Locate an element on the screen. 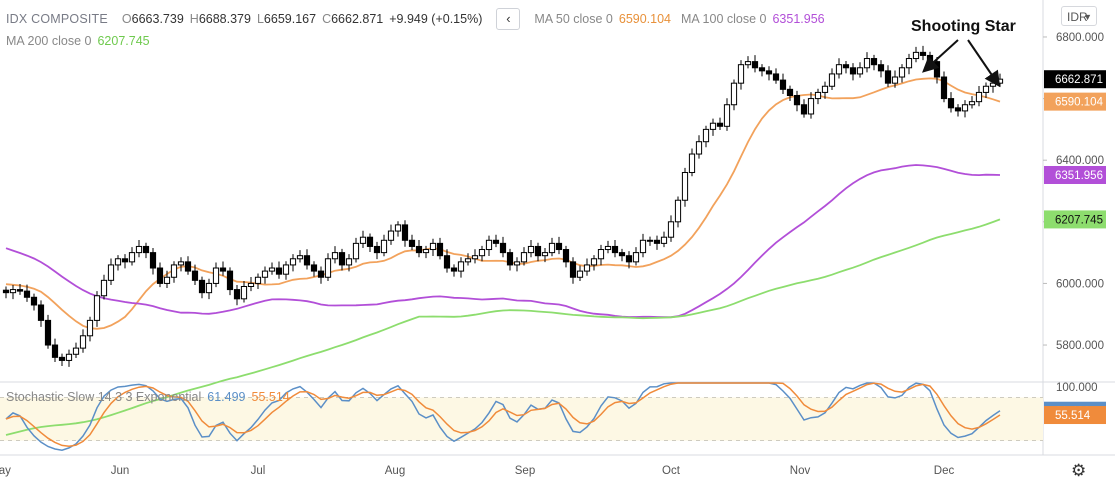  x-tick-label: Oct is located at coordinates (671, 471).